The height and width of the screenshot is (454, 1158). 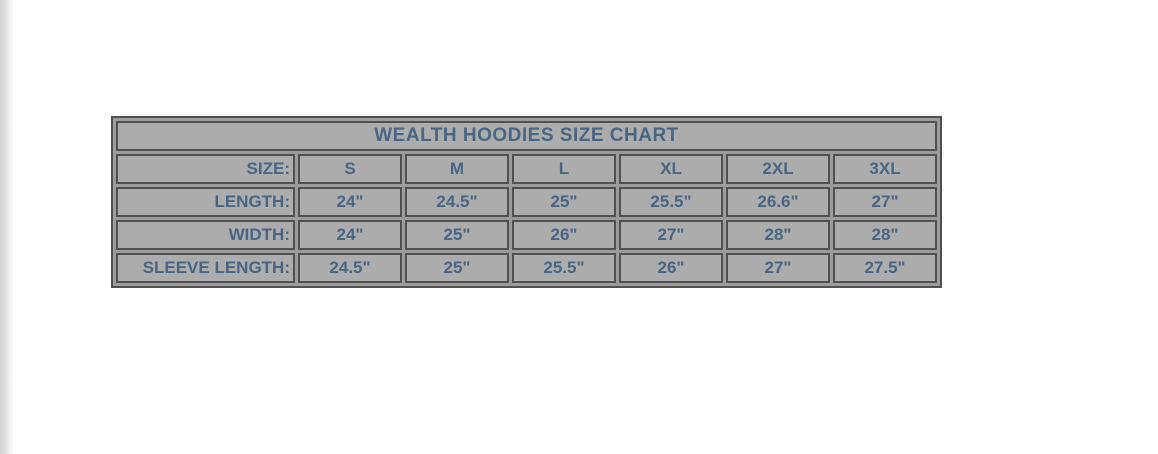 What do you see at coordinates (564, 268) in the screenshot?
I see `sleeve-value-cell: 25.5"` at bounding box center [564, 268].